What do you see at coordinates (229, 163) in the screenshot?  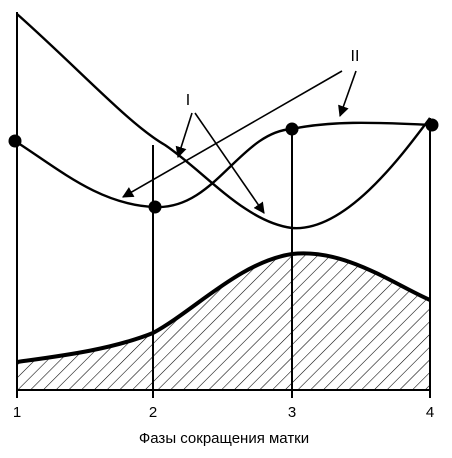 I see `callout-one-arrow-right` at bounding box center [229, 163].